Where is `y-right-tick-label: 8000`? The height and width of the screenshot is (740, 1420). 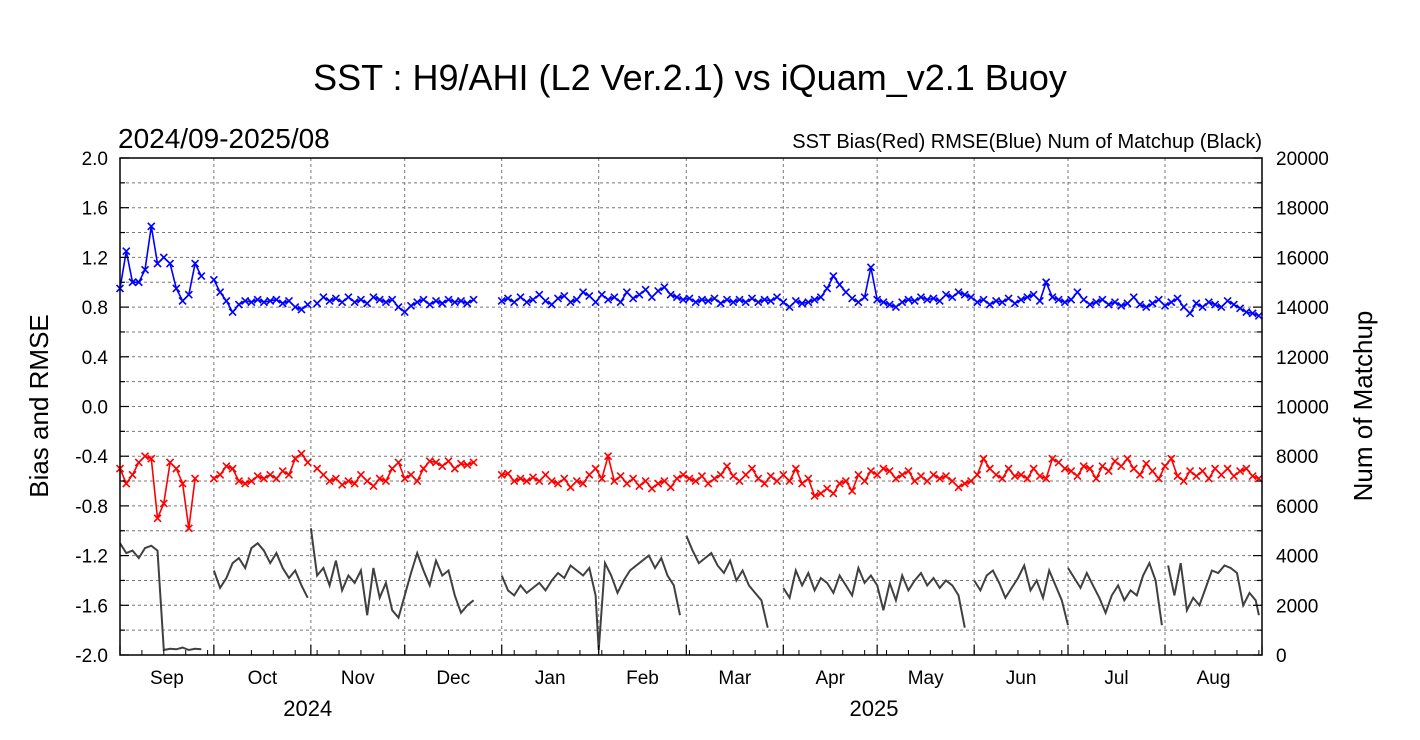 y-right-tick-label: 8000 is located at coordinates (1297, 457).